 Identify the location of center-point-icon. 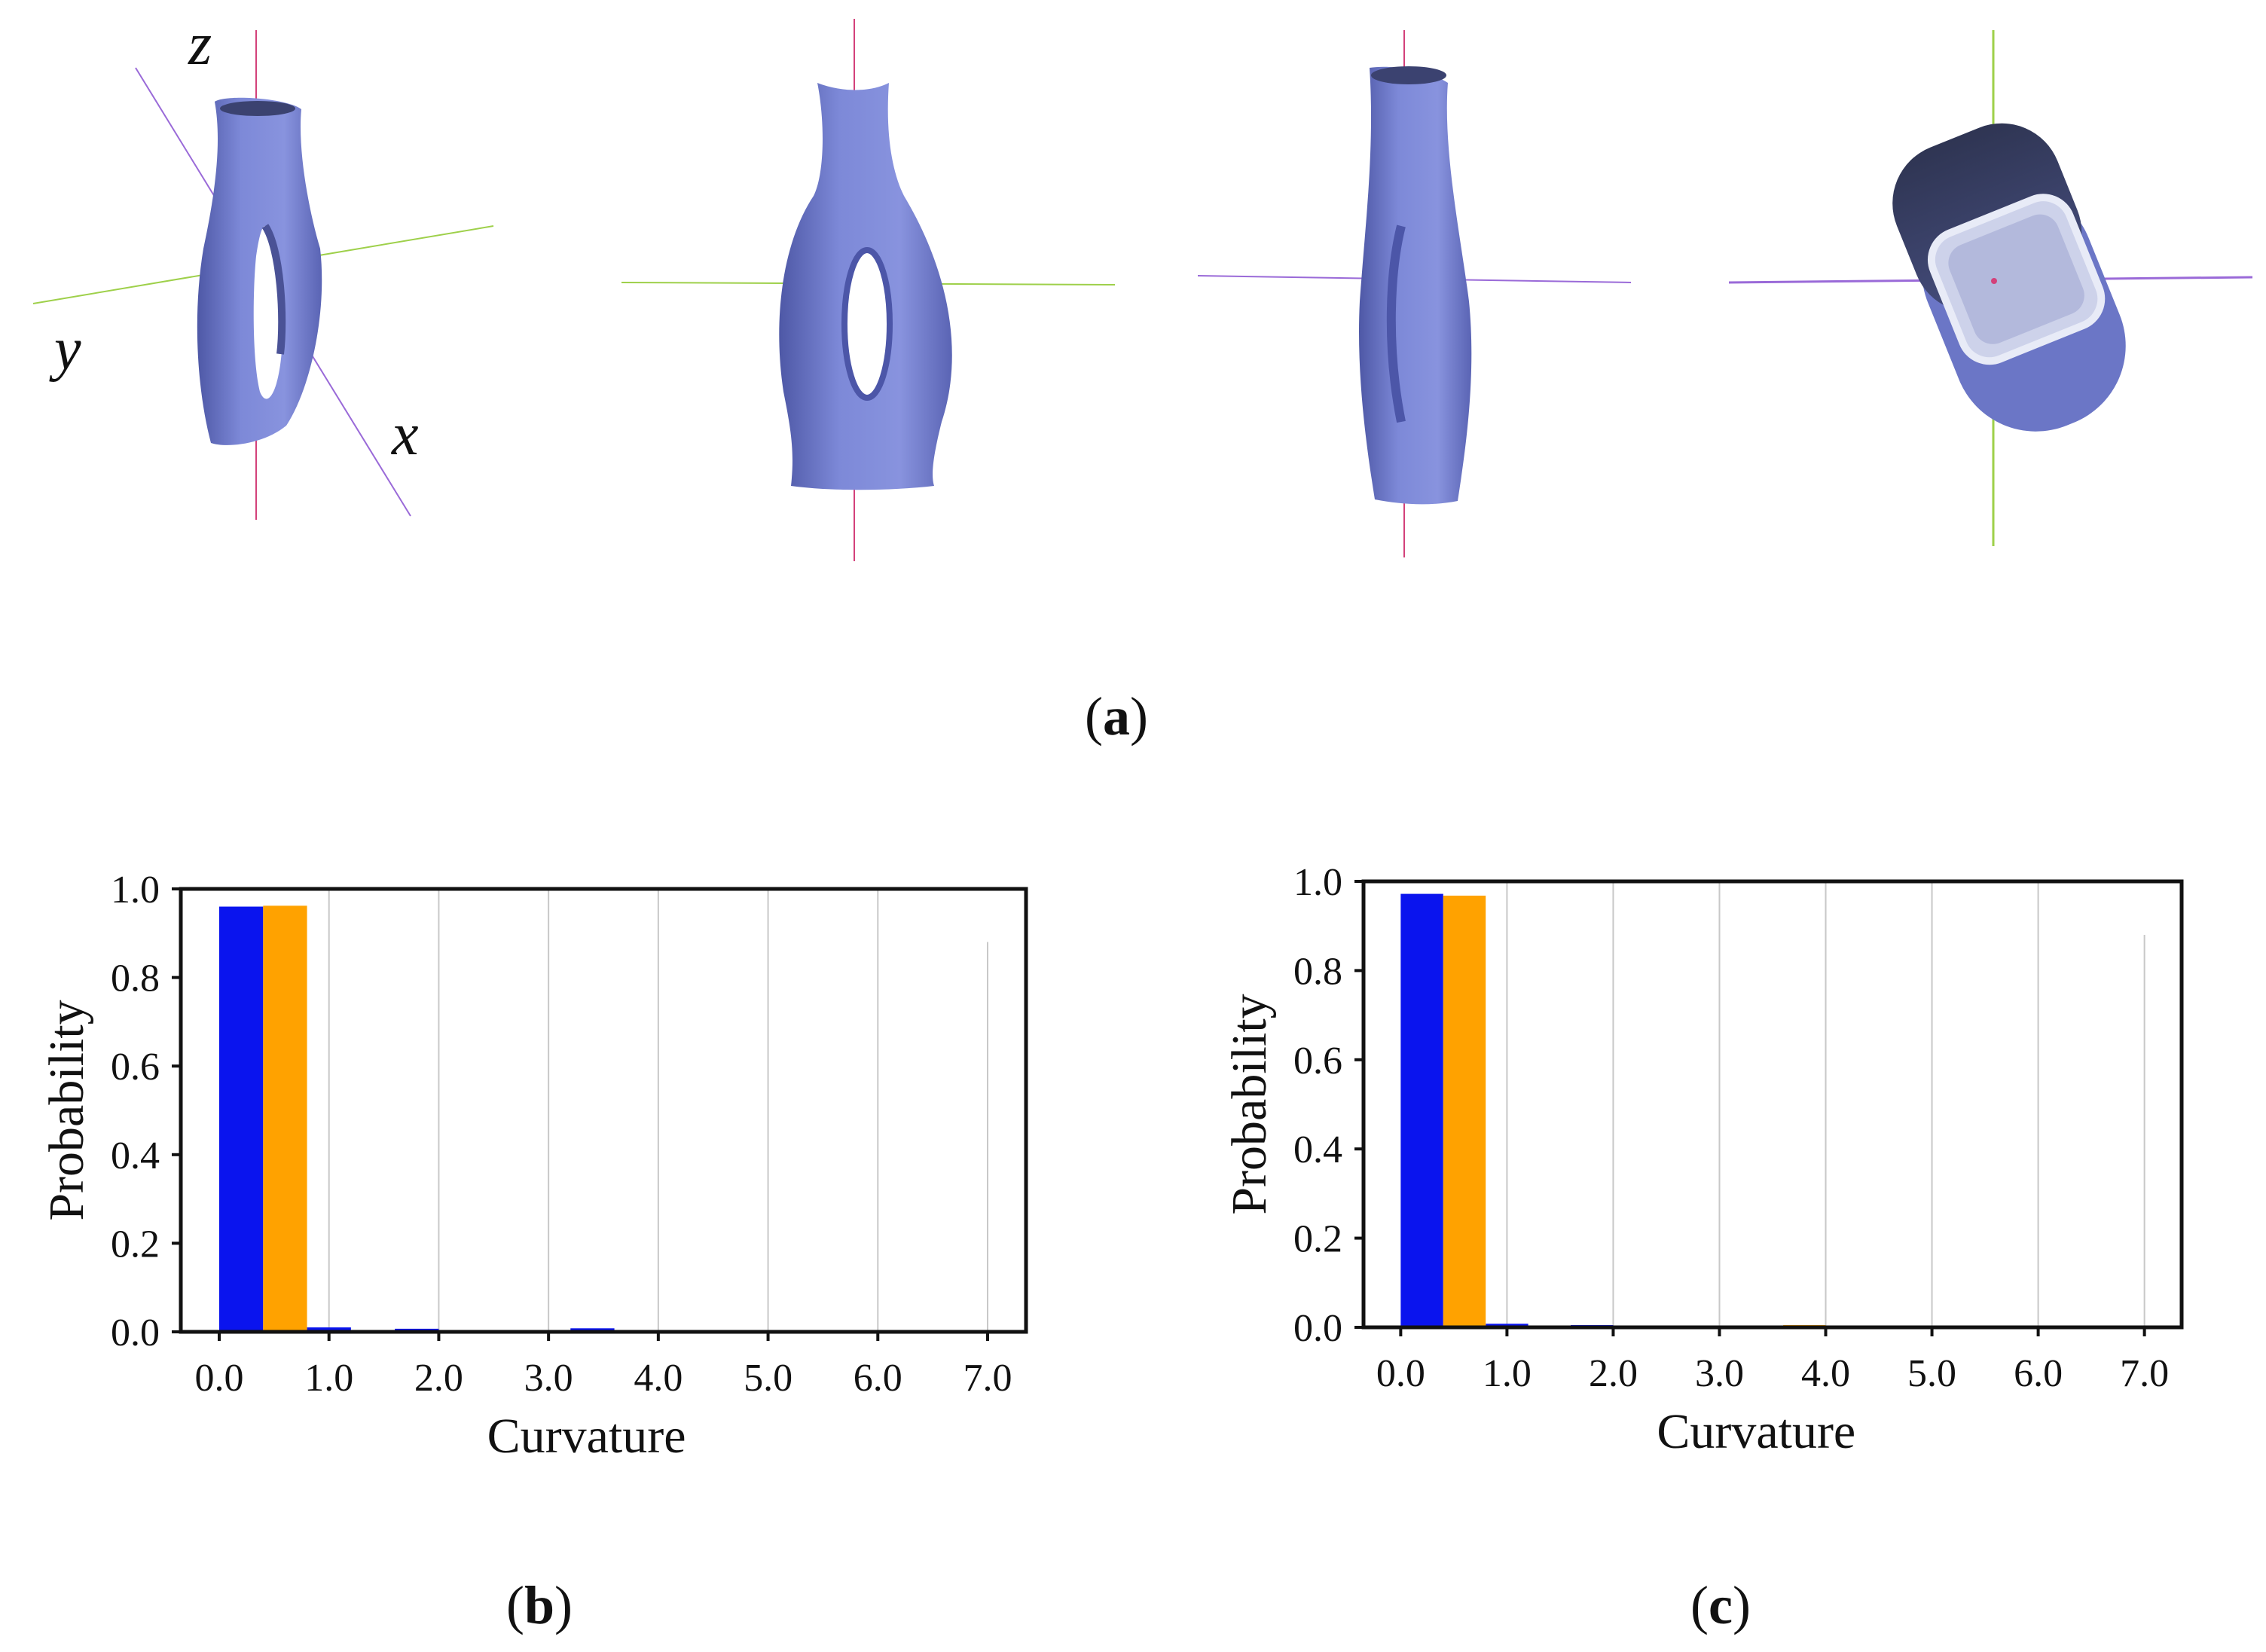
(1994, 281).